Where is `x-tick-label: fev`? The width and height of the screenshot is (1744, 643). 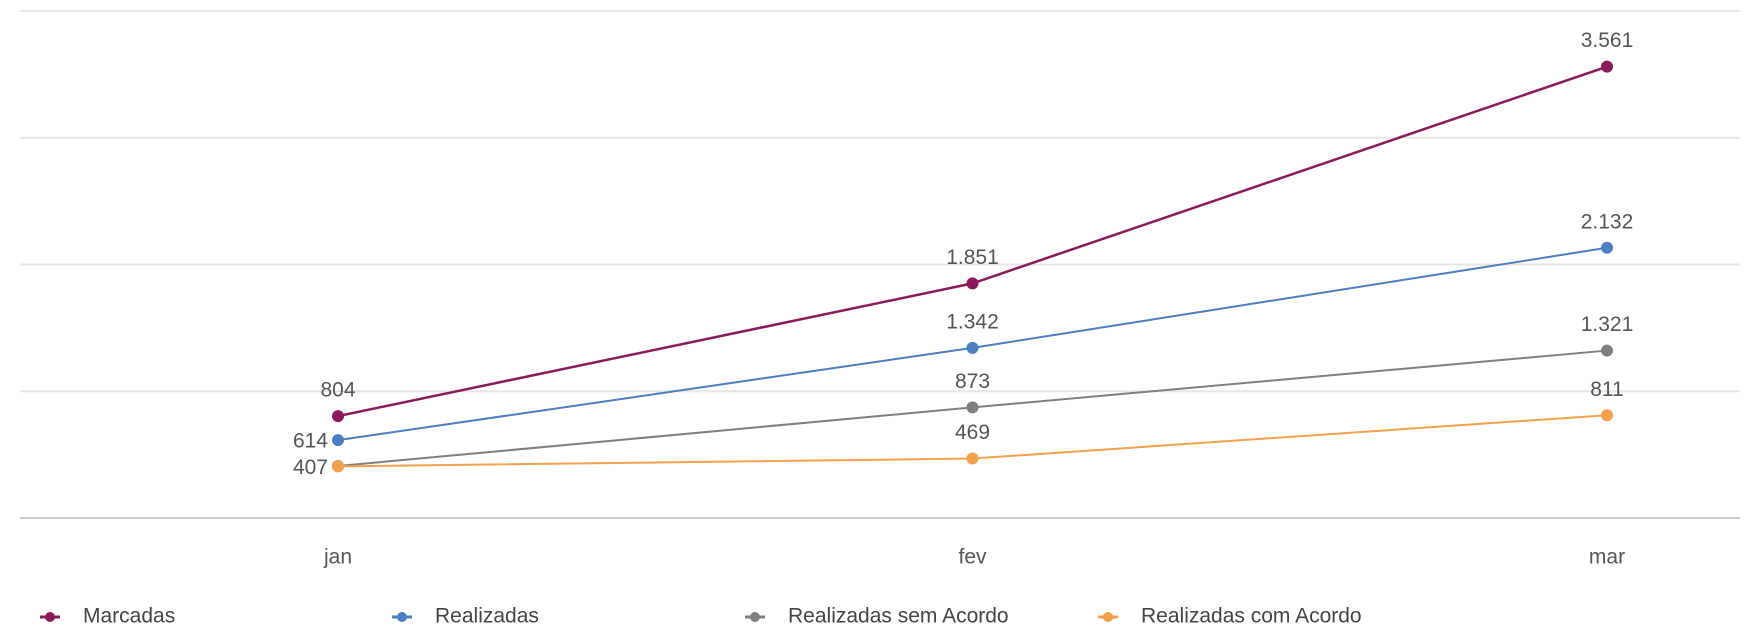 x-tick-label: fev is located at coordinates (972, 557).